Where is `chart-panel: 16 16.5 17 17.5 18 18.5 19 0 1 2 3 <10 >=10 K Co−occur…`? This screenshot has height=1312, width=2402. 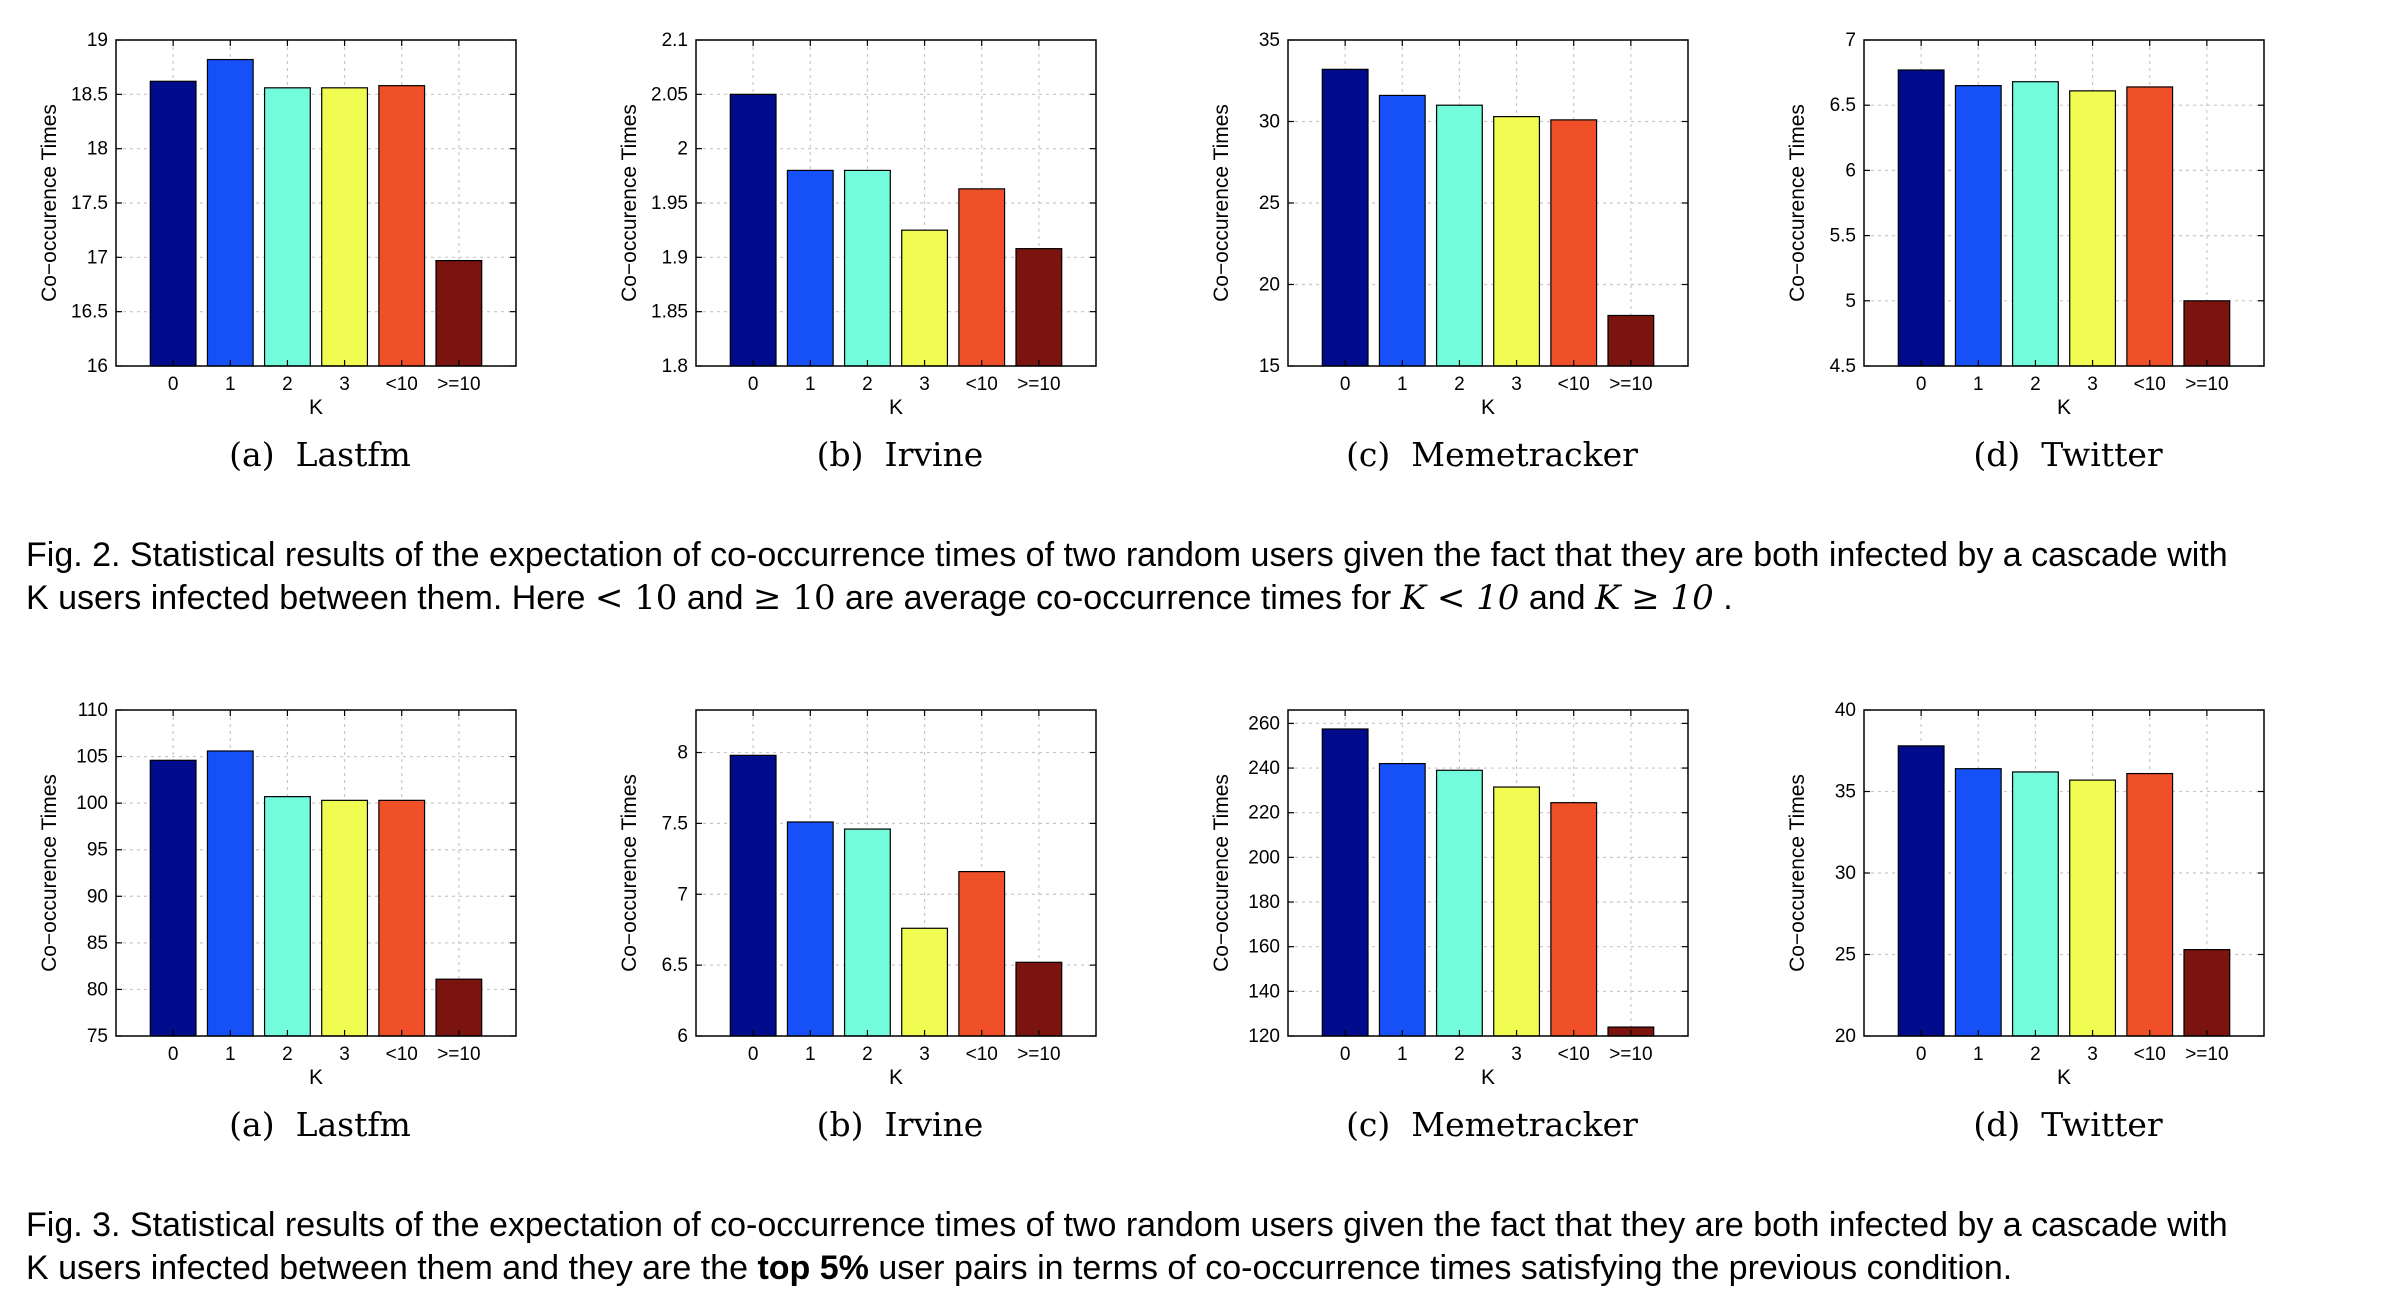 chart-panel: 16 16.5 17 17.5 18 18.5 19 0 1 2 3 <10 >=10 K Co−occur… is located at coordinates (320, 250).